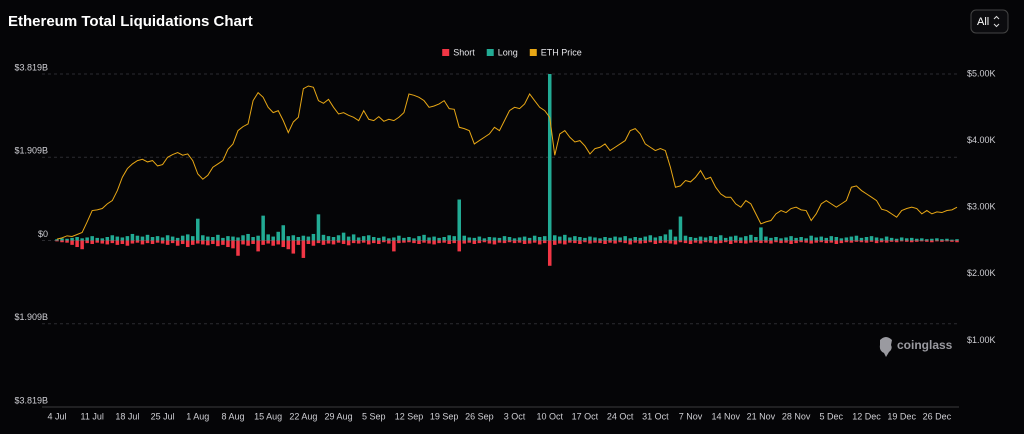 This screenshot has width=1024, height=434. I want to click on range-button: All, so click(989, 21).